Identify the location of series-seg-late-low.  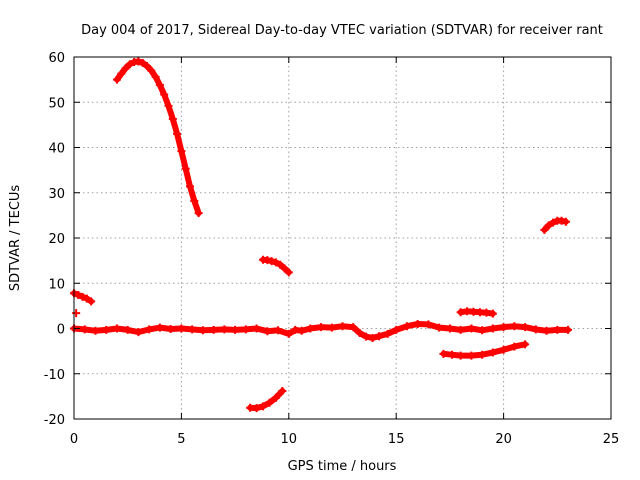
(484, 350).